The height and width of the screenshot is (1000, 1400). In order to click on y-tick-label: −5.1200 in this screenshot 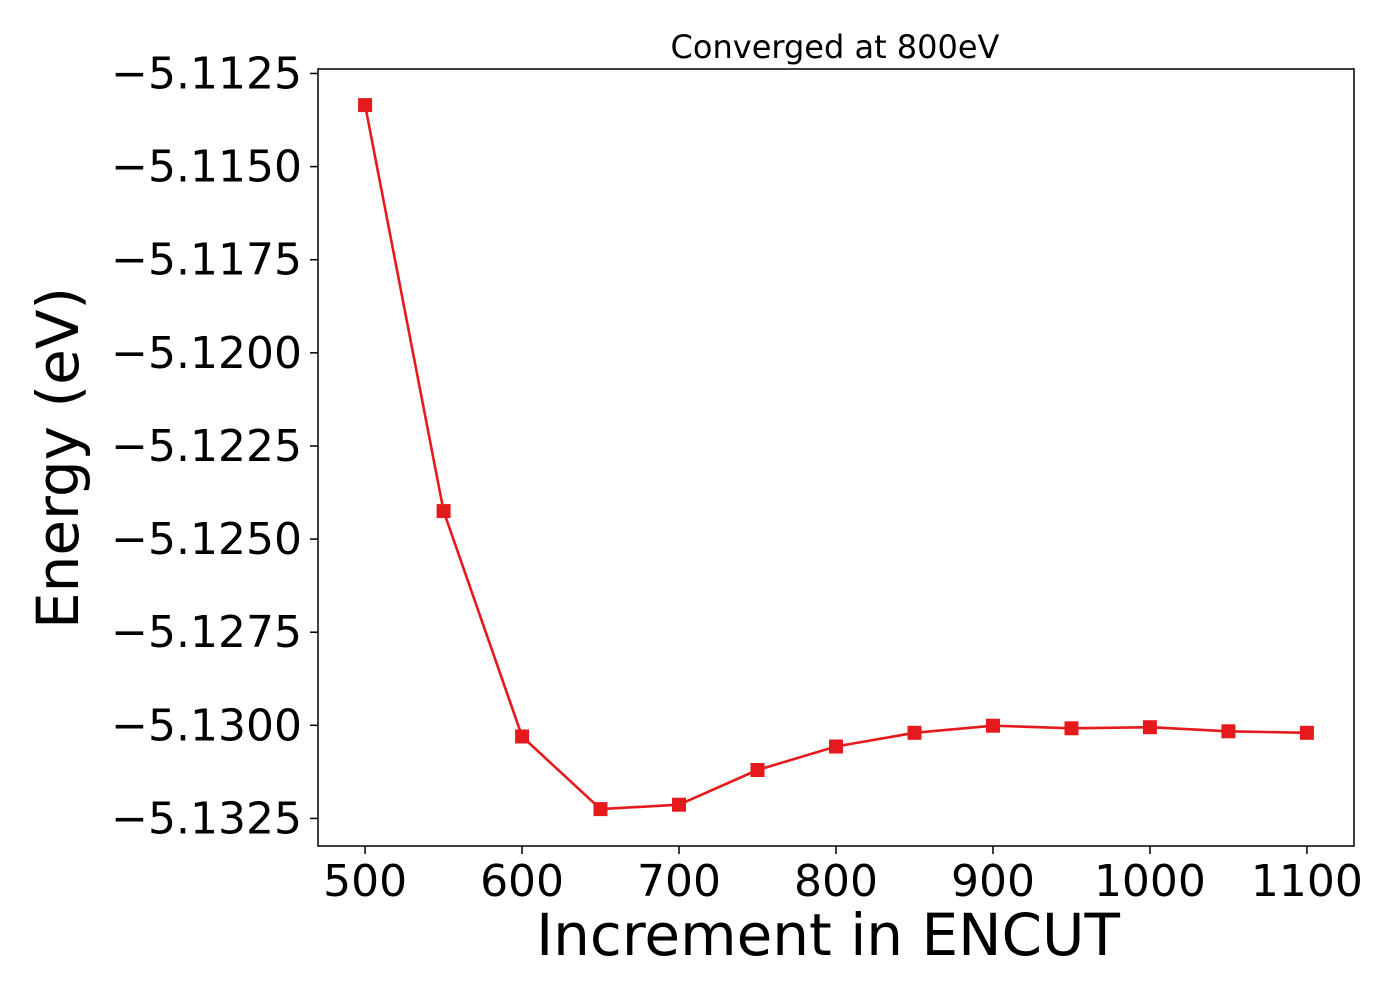, I will do `click(206, 353)`.